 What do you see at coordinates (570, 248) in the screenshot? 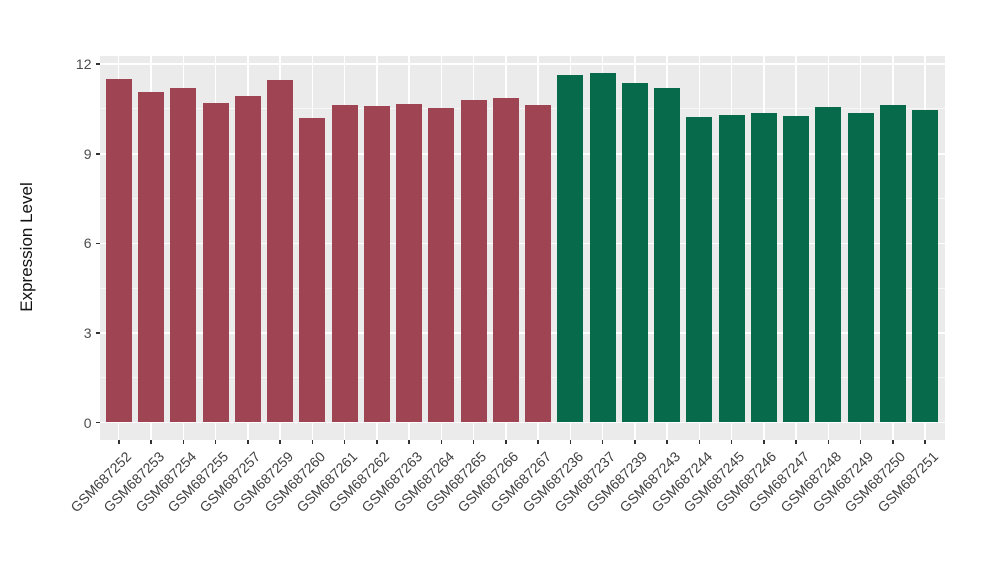
I see `bar-GSM687236` at bounding box center [570, 248].